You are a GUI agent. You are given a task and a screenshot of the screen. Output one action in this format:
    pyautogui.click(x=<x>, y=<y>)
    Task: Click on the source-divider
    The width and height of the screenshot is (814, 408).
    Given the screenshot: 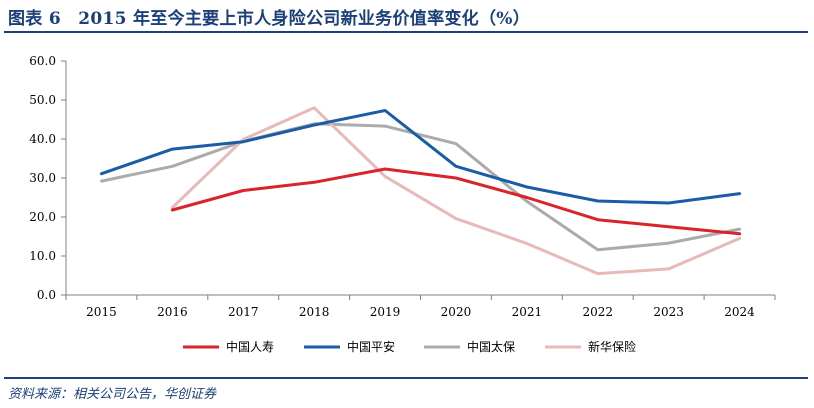 What is the action you would take?
    pyautogui.click(x=406, y=378)
    